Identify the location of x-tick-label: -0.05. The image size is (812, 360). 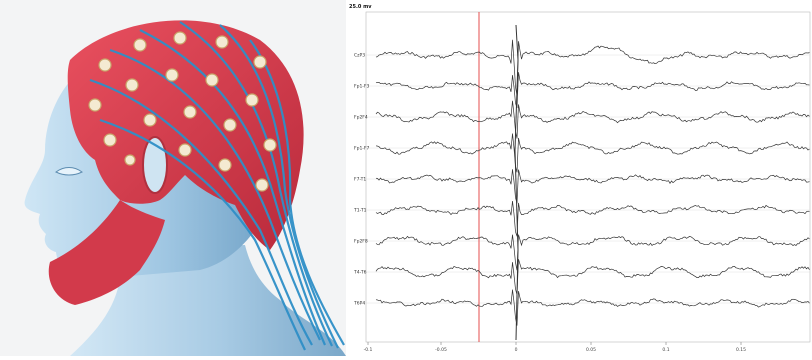
(441, 350).